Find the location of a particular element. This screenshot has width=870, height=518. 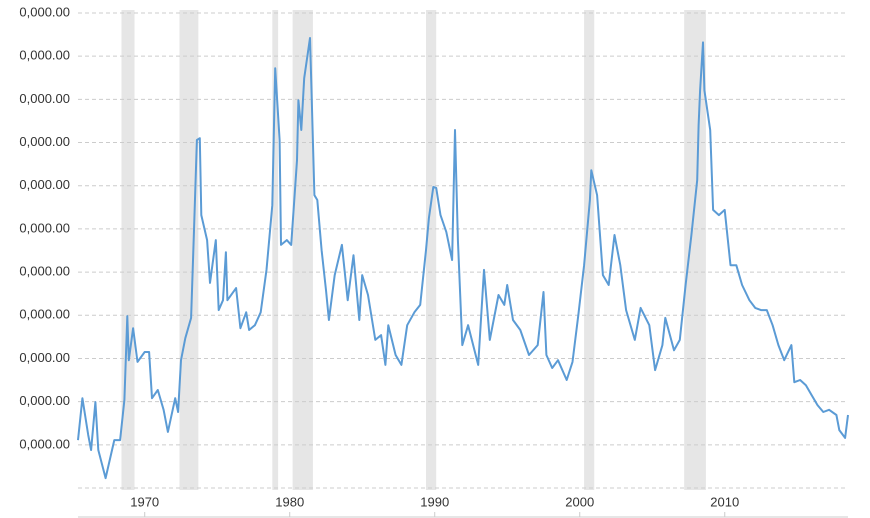

x-tick-label: 2000 is located at coordinates (579, 501).